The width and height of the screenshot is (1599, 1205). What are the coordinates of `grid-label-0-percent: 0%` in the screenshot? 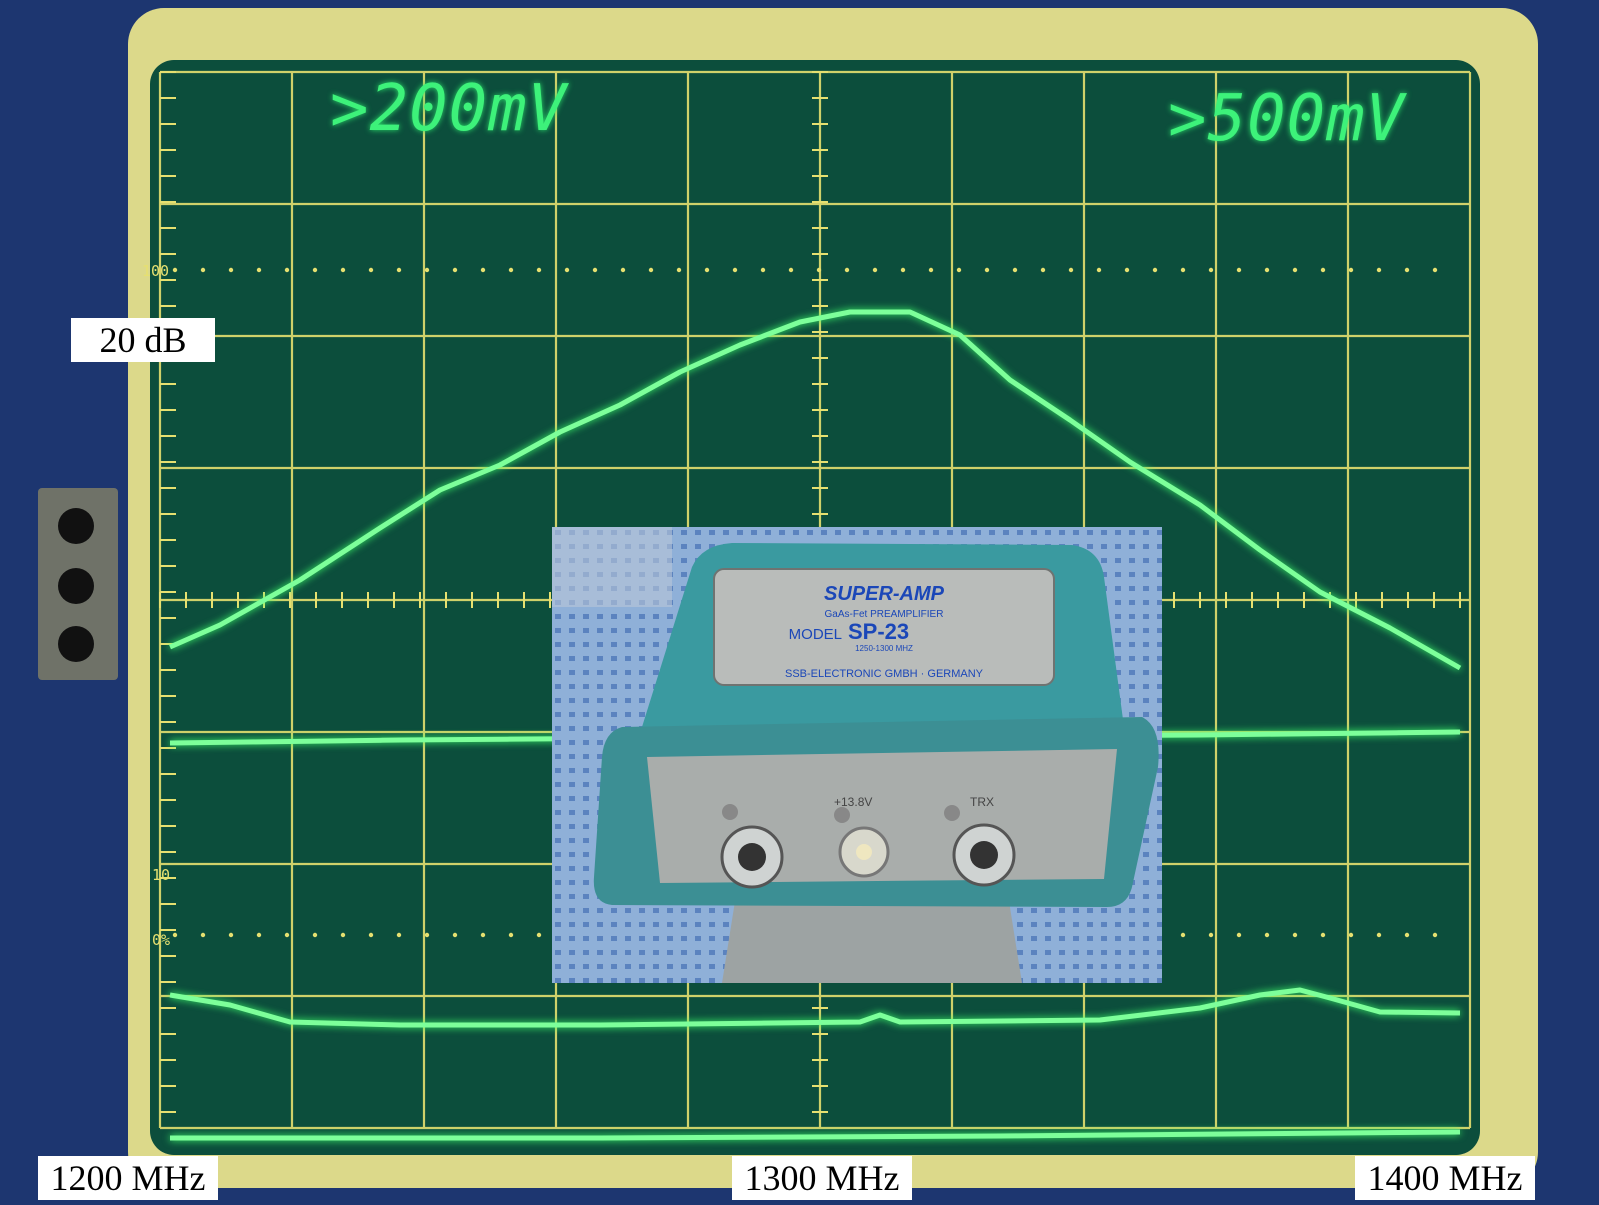 It's located at (161, 940).